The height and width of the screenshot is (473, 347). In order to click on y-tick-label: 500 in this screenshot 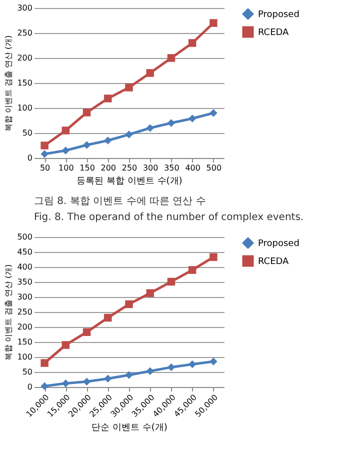, I will do `click(24, 237)`.